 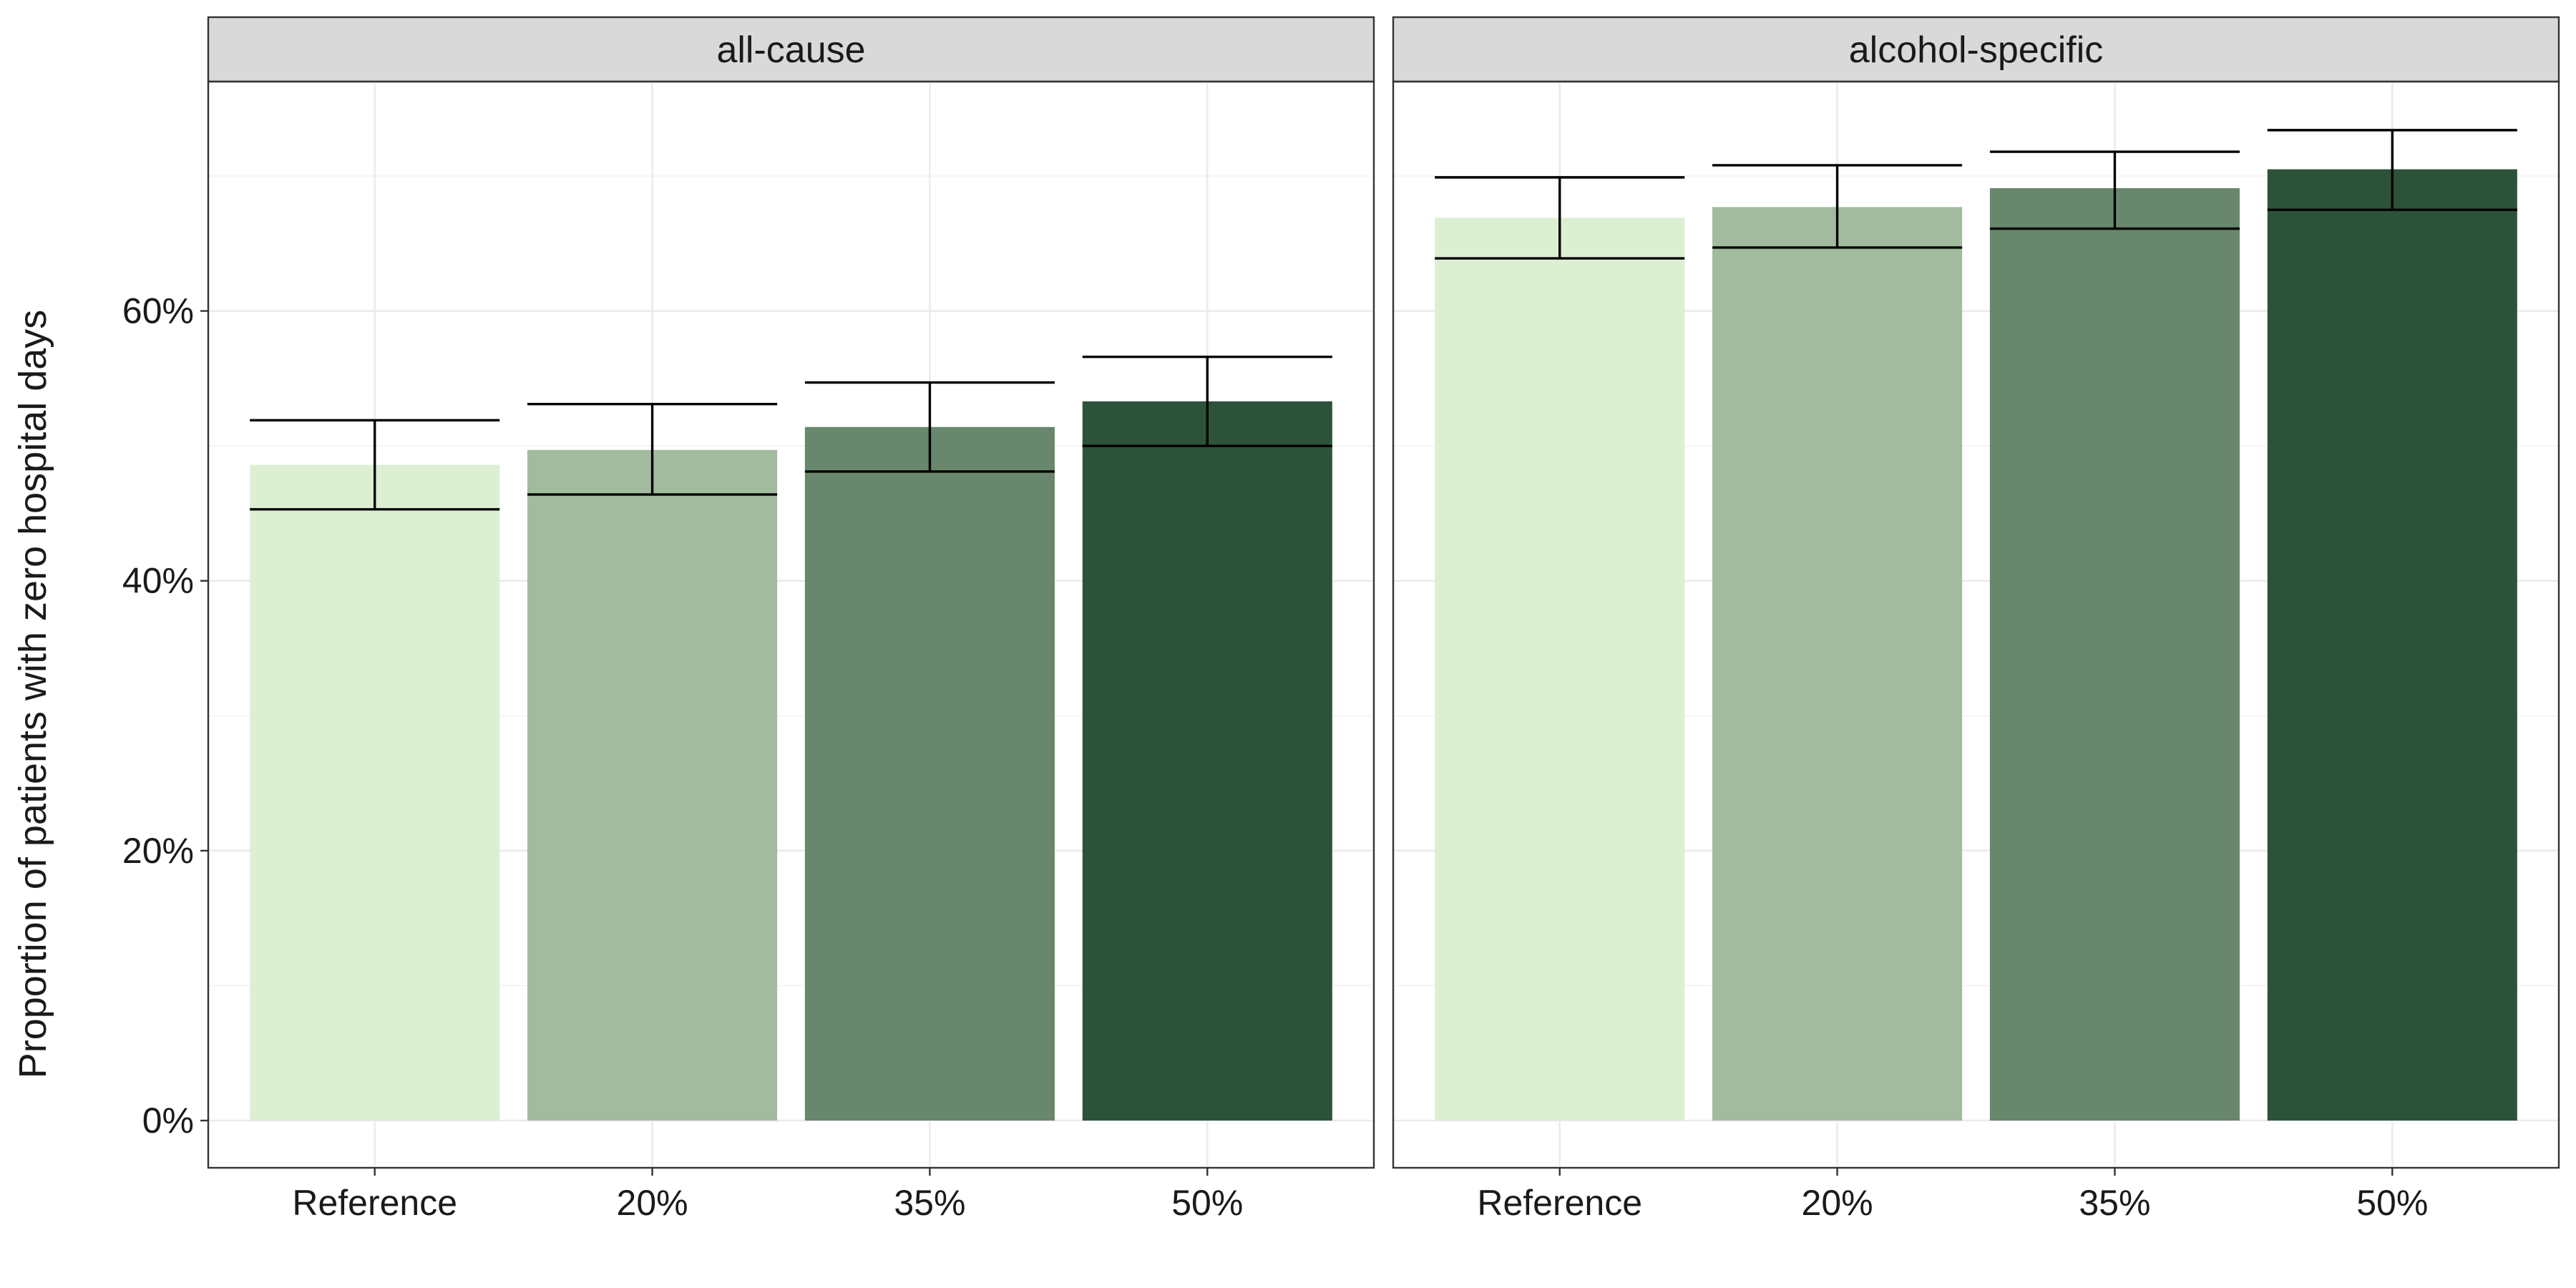 What do you see at coordinates (158, 581) in the screenshot?
I see `y-tick-label: 40%` at bounding box center [158, 581].